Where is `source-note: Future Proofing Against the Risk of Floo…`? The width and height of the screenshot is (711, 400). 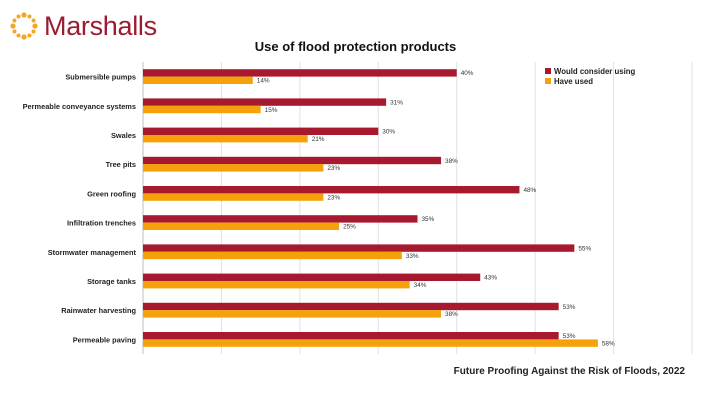
source-note: Future Proofing Against the Risk of Floo… is located at coordinates (569, 371).